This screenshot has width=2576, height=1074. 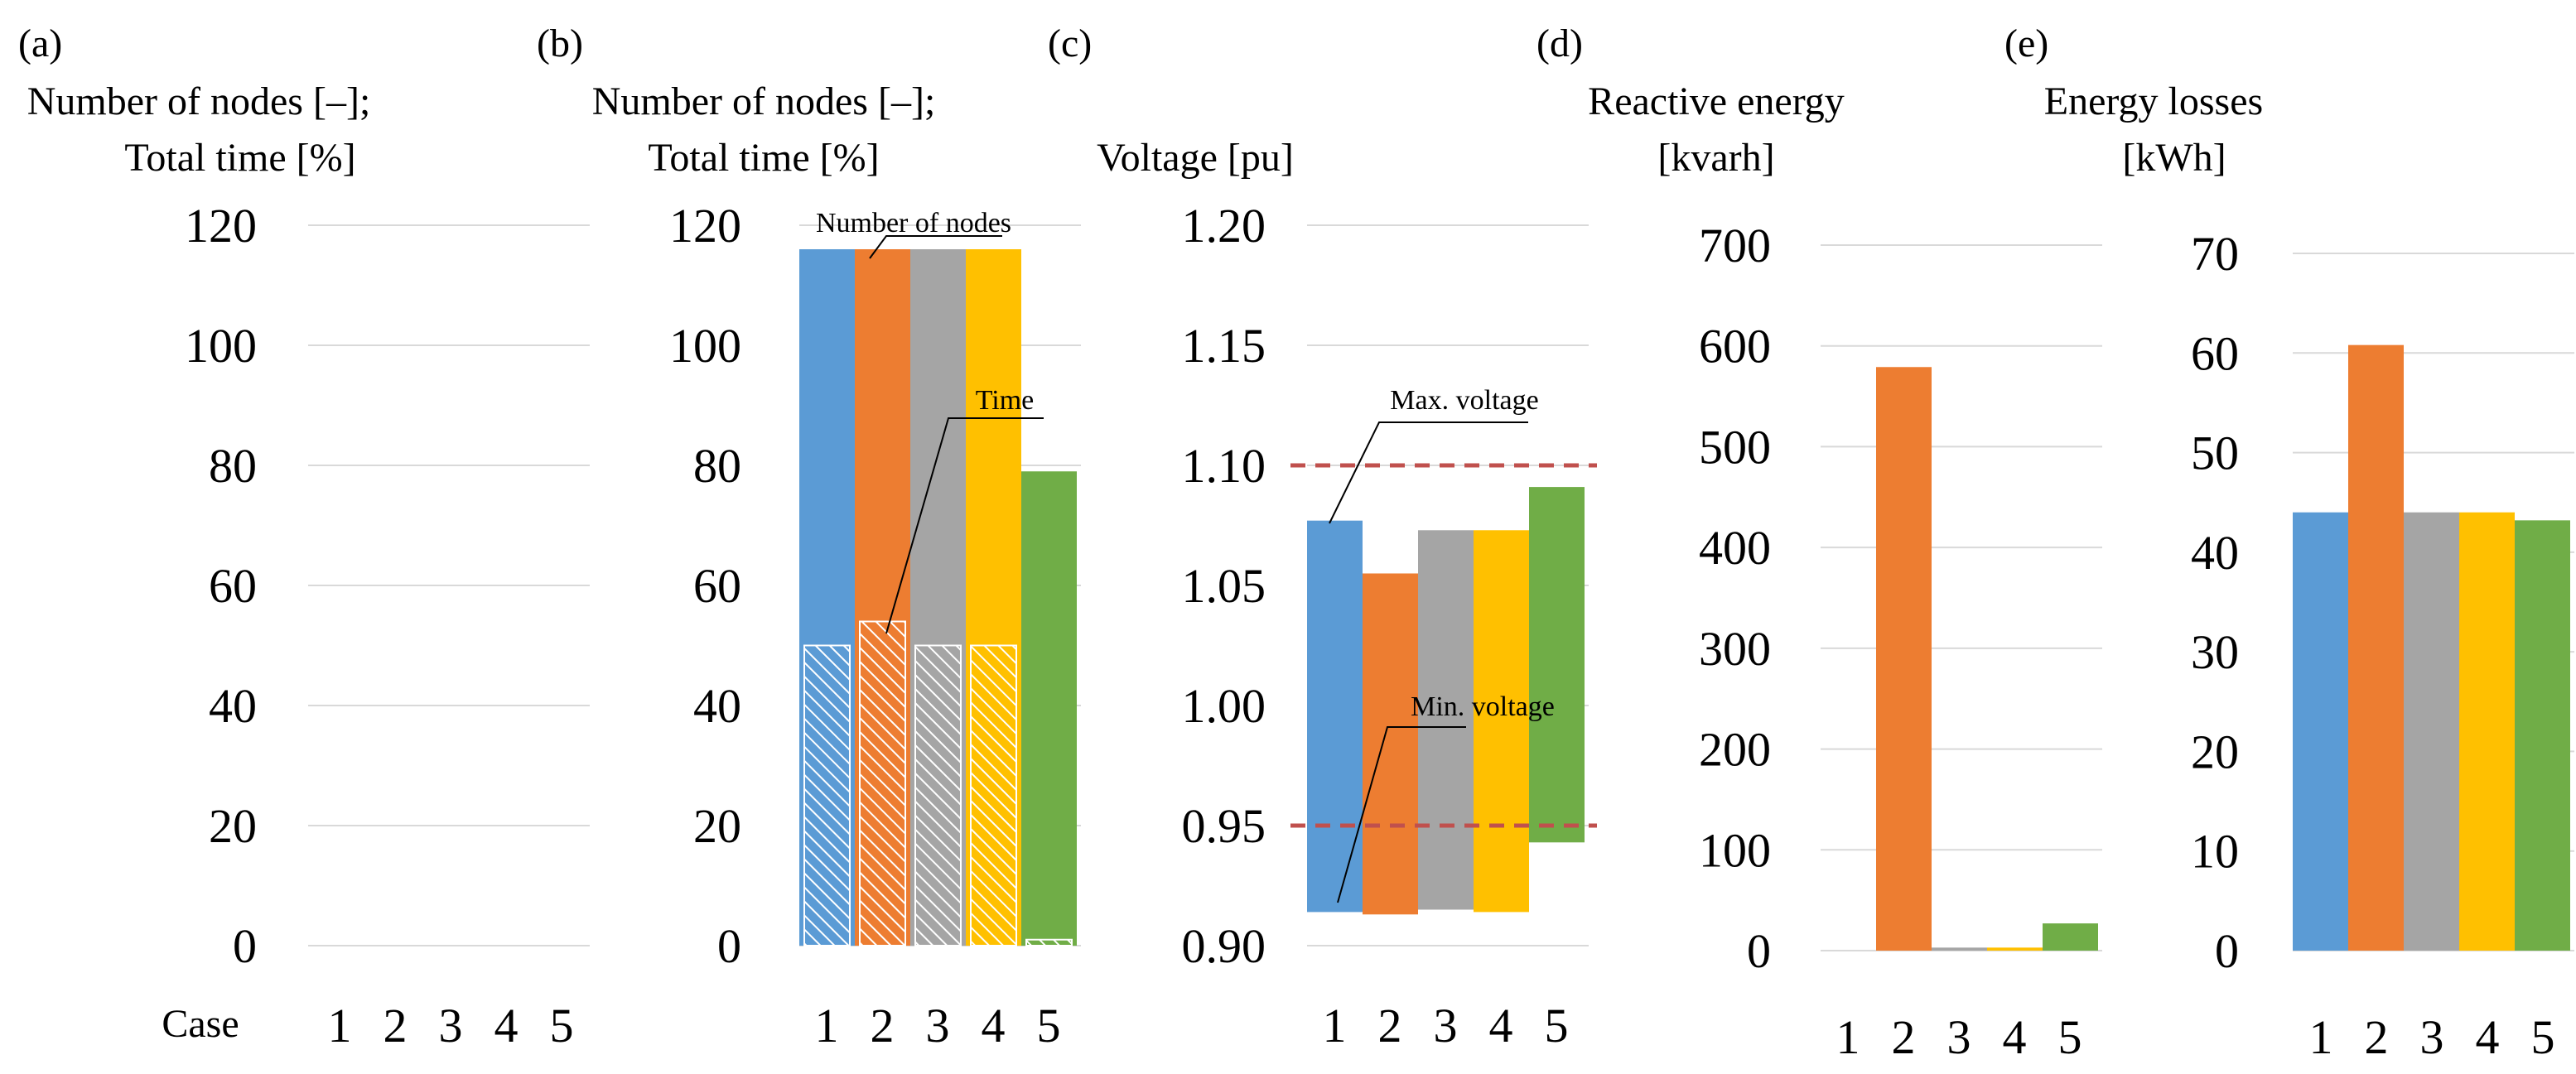 What do you see at coordinates (2174, 158) in the screenshot?
I see `panel-e-title-line-2: [kWh]` at bounding box center [2174, 158].